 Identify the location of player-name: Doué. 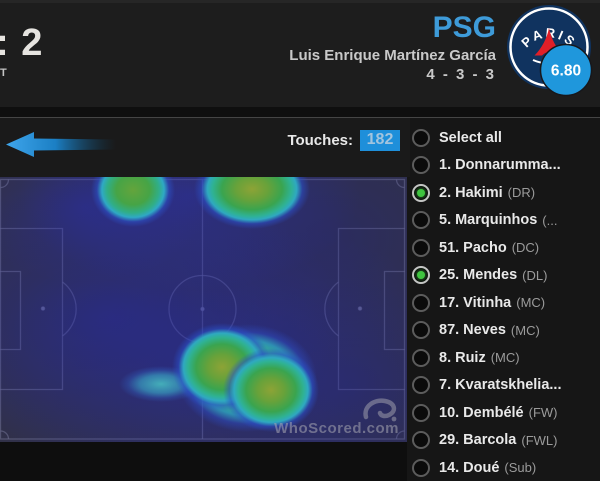
(481, 467).